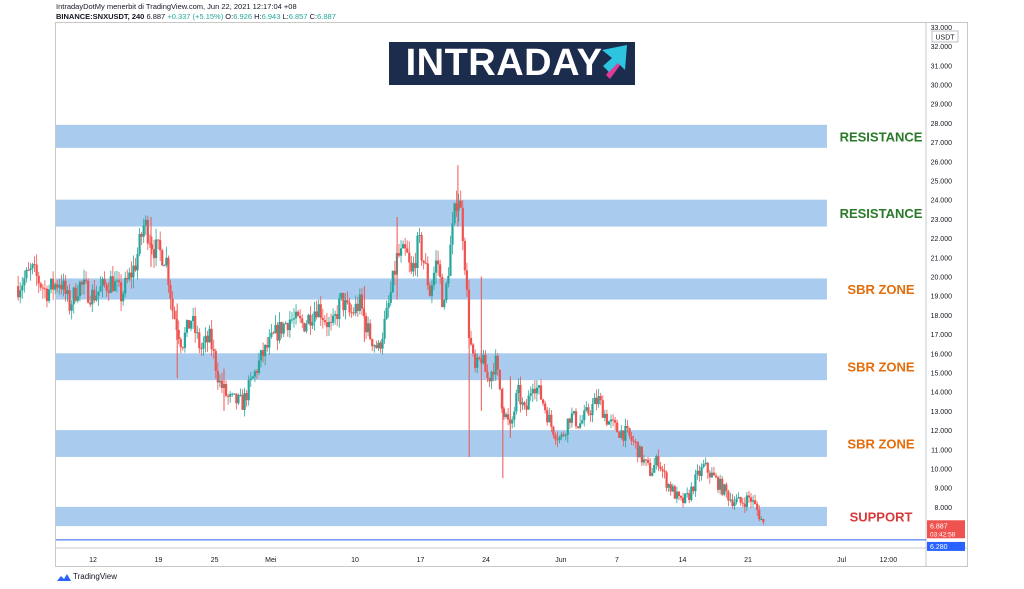  Describe the element at coordinates (942, 297) in the screenshot. I see `y-tick-label: 19.000` at that location.